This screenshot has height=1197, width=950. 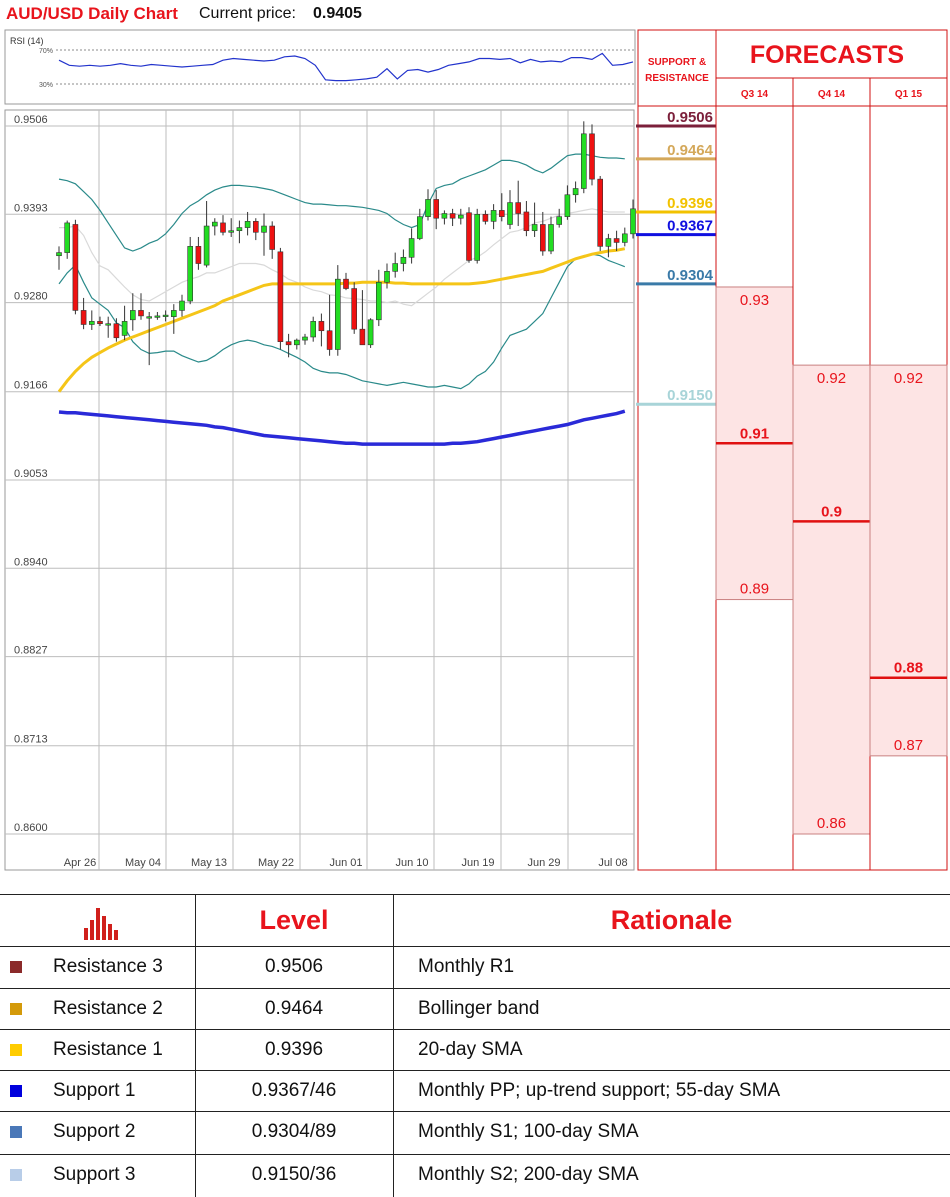 What do you see at coordinates (31, 828) in the screenshot?
I see `y-tick-label: 0.8600` at bounding box center [31, 828].